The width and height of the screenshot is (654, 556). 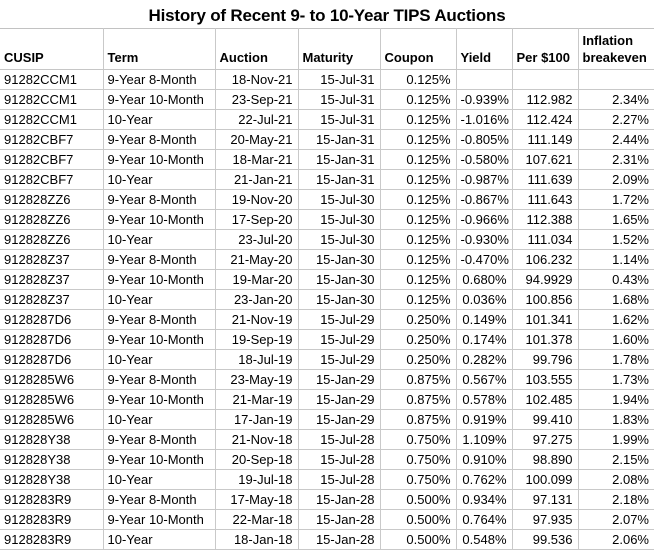 I want to click on cell-auction: 21-Nov-19, so click(x=257, y=319).